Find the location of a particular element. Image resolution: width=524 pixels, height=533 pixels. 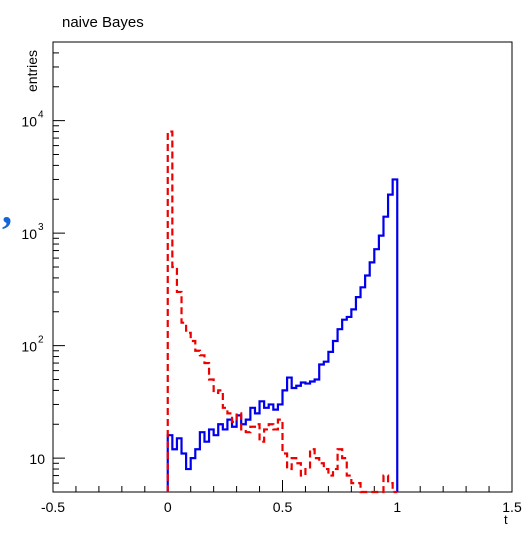

x-tick-label: 0 is located at coordinates (168, 507).